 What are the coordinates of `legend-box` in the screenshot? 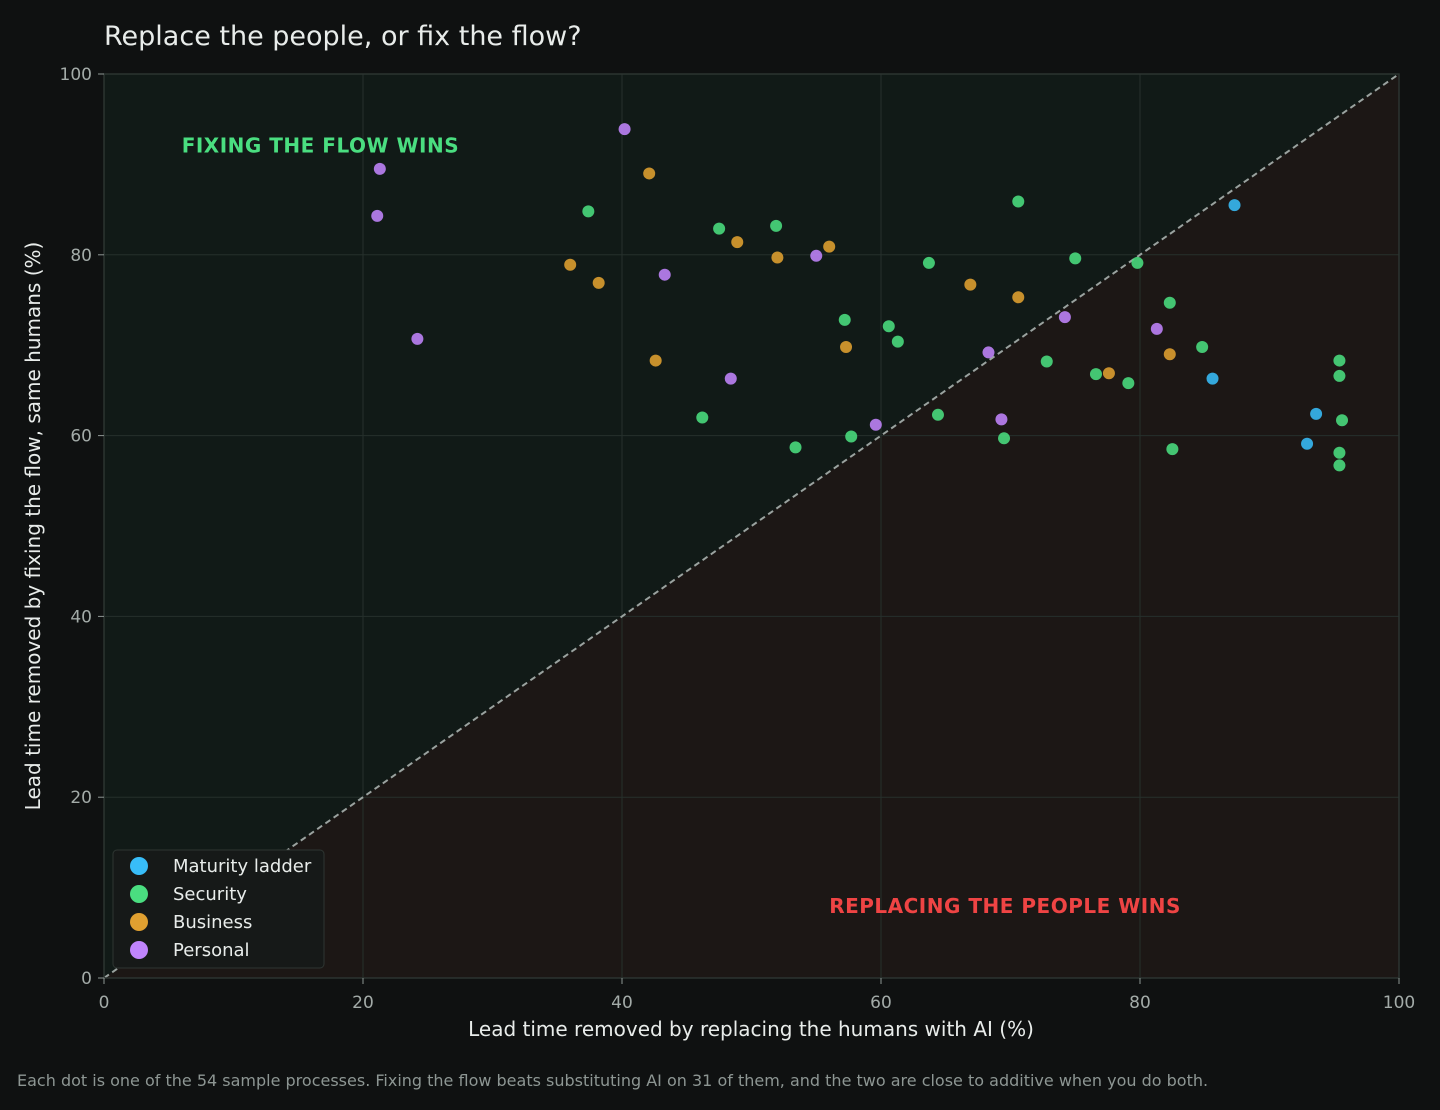 It's located at (218, 909).